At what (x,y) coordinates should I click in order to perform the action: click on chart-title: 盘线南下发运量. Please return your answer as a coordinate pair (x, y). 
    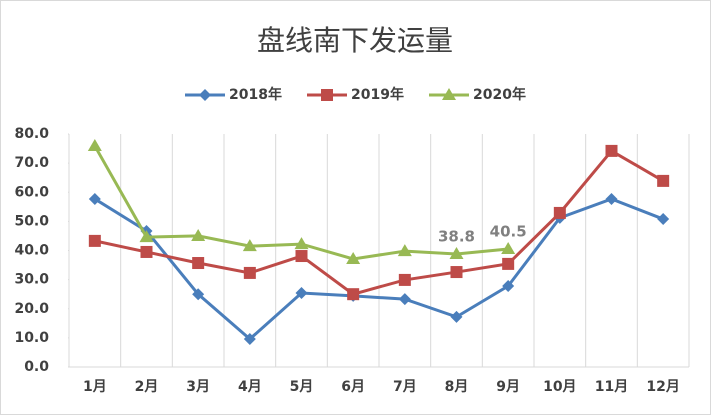
    Looking at the image, I should click on (355, 40).